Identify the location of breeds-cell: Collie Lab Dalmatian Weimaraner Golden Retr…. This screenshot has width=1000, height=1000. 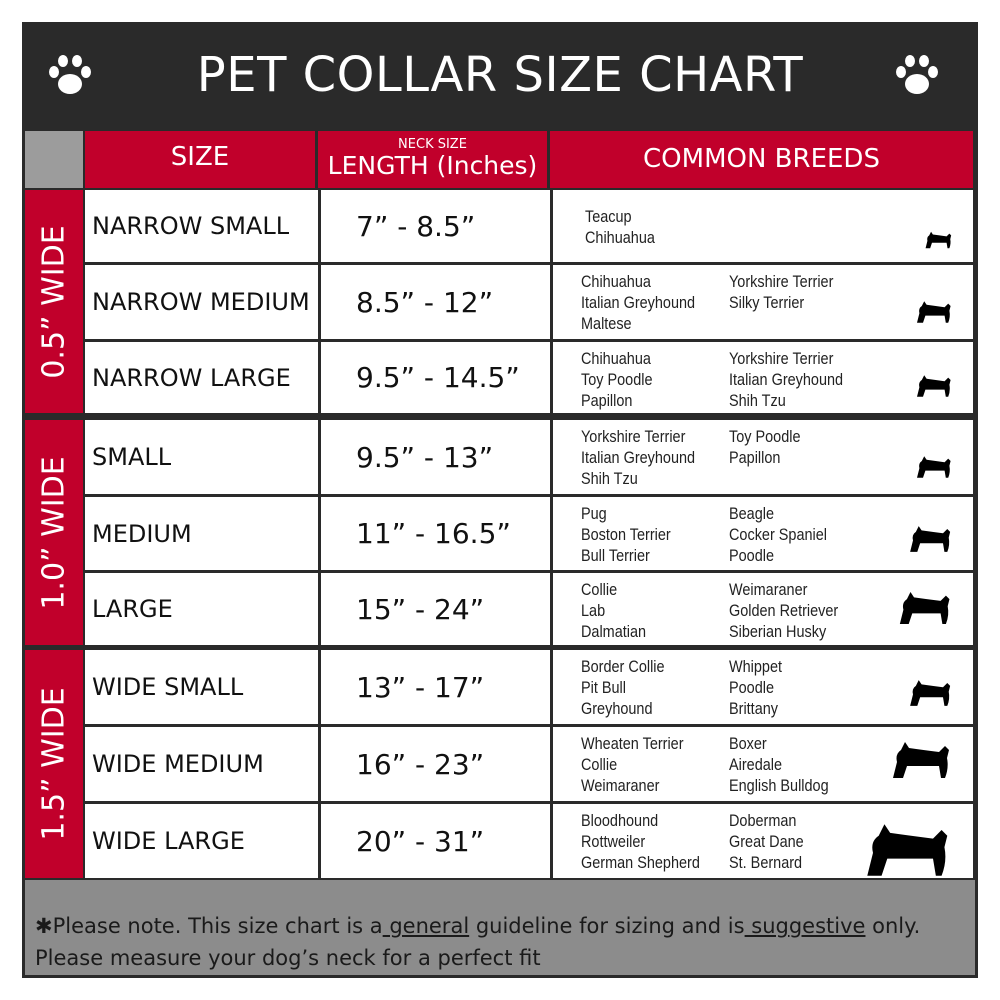
(761, 609).